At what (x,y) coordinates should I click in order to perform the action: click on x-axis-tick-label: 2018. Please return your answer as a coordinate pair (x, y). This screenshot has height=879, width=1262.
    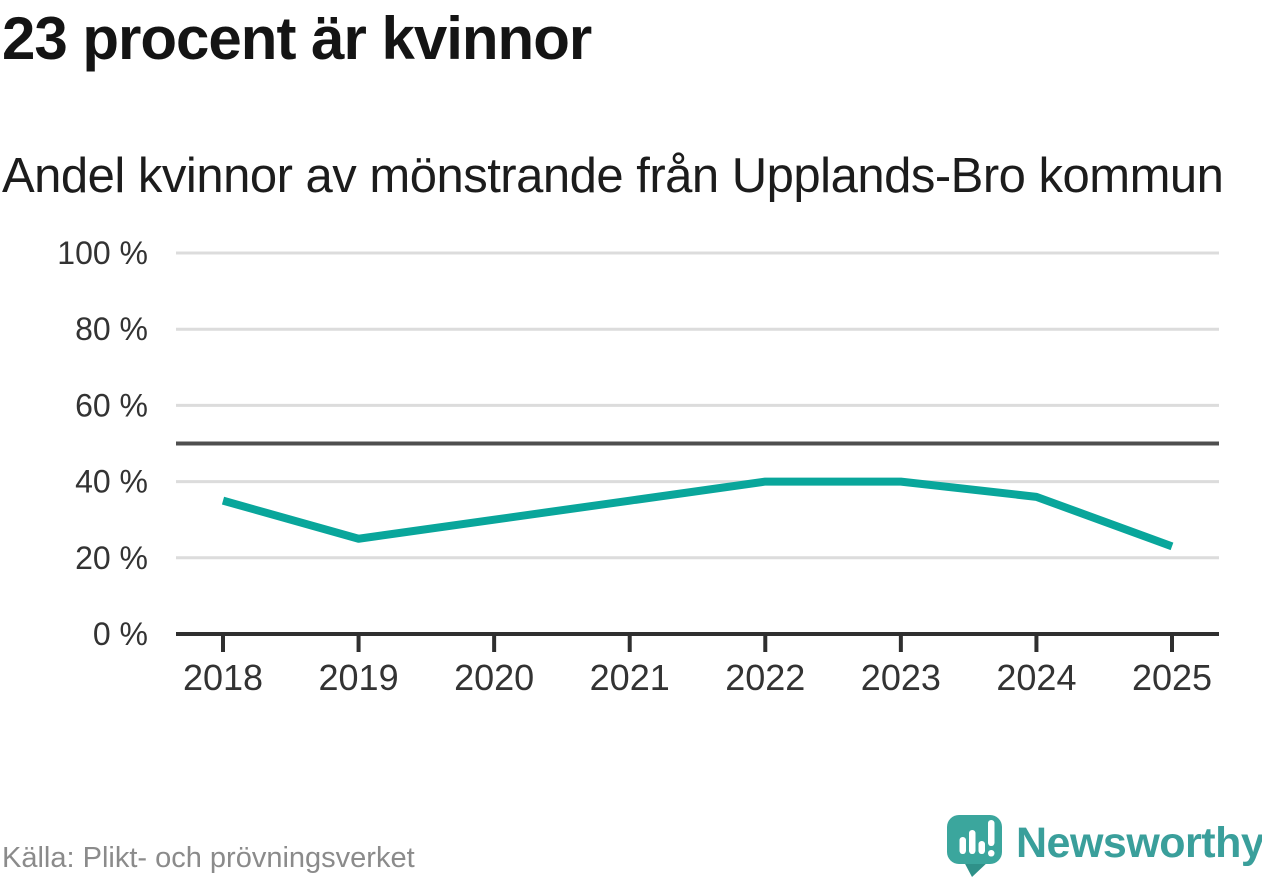
    Looking at the image, I should click on (223, 677).